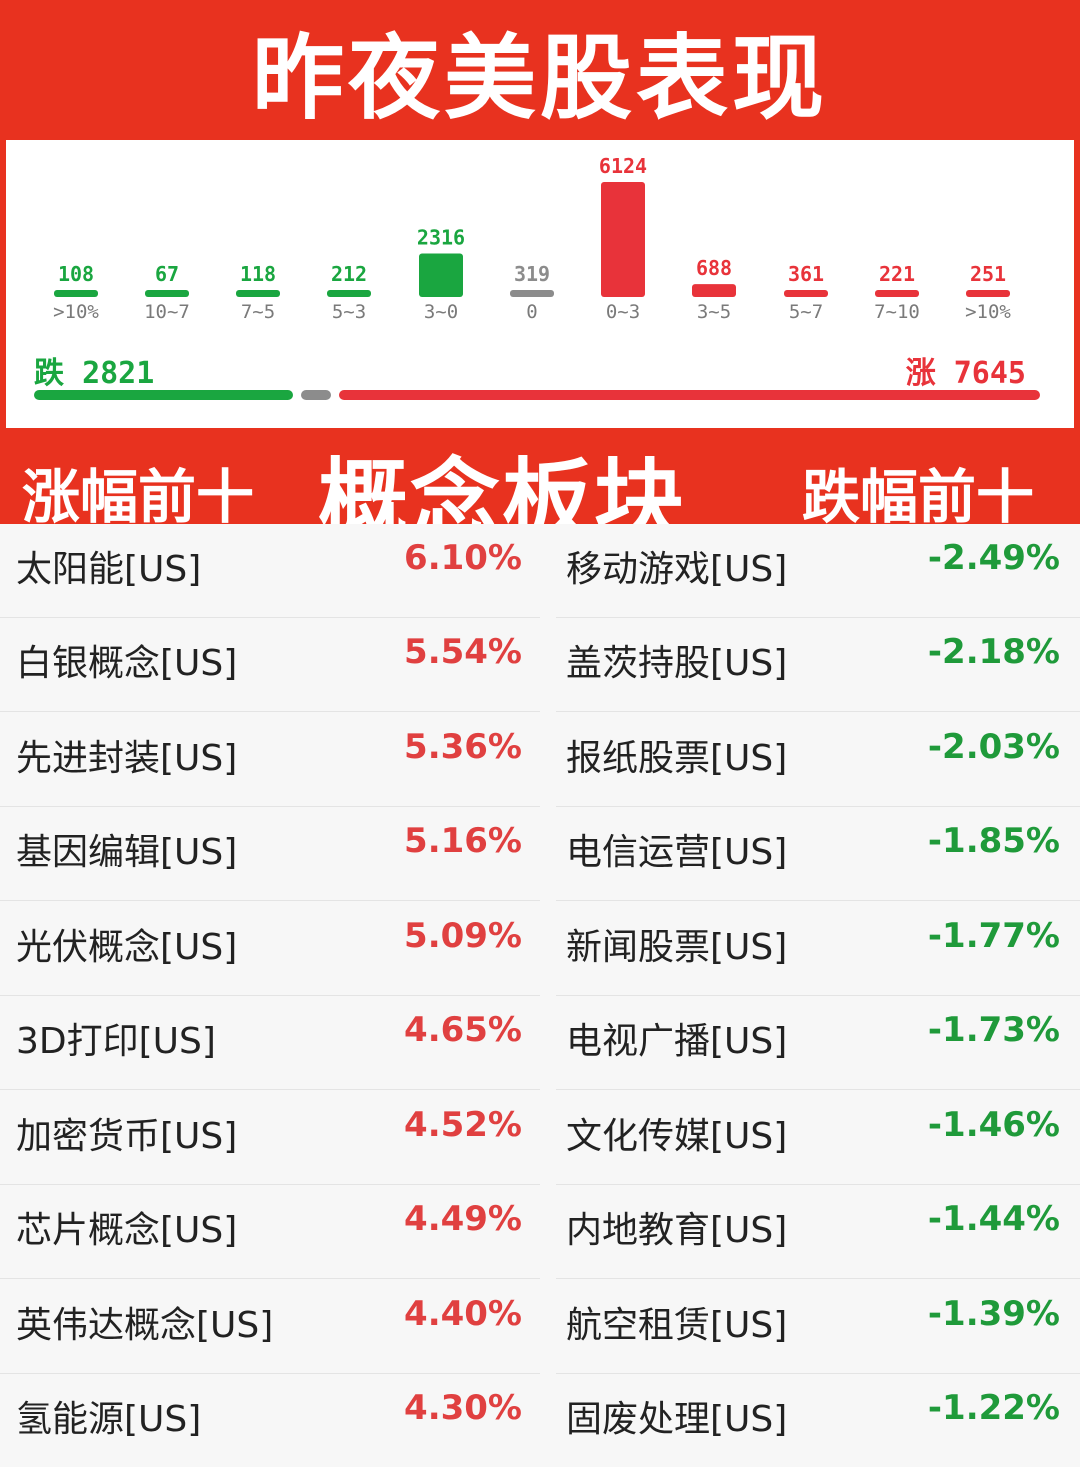 The width and height of the screenshot is (1080, 1468). I want to click on loser-name: 移动游戏[US], so click(677, 569).